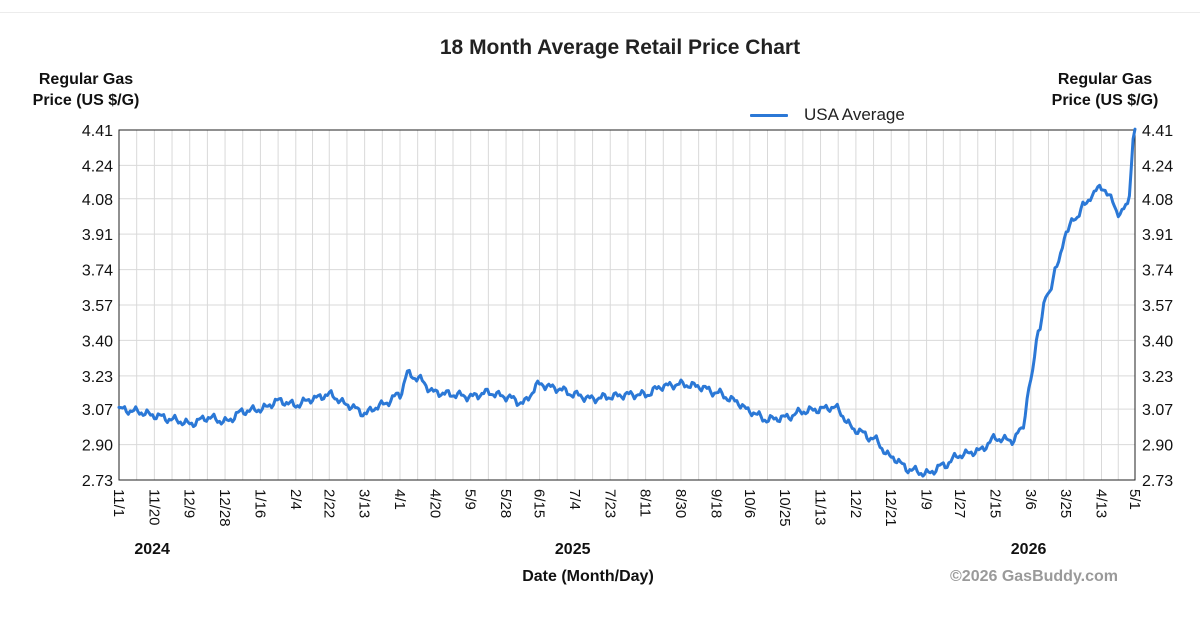 This screenshot has width=1200, height=629. What do you see at coordinates (854, 114) in the screenshot?
I see `legend-label: USA Average` at bounding box center [854, 114].